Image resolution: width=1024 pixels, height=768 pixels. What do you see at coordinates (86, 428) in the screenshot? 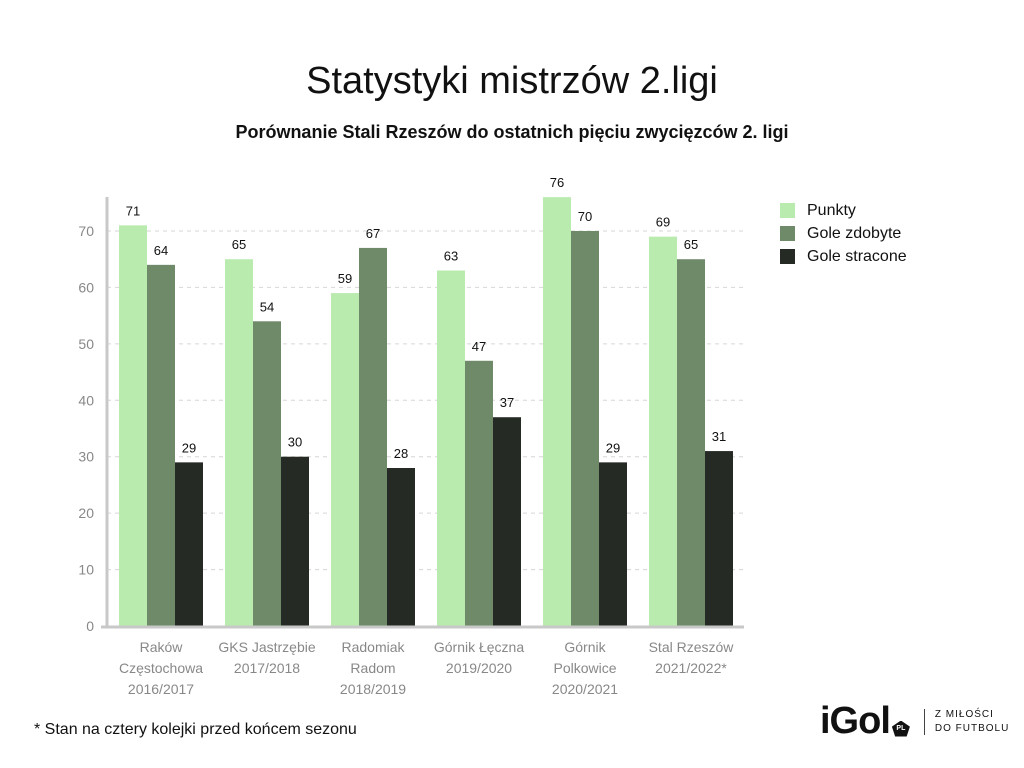
I see `y-tick-labels: 0 10 20 30 40 50 60 70` at bounding box center [86, 428].